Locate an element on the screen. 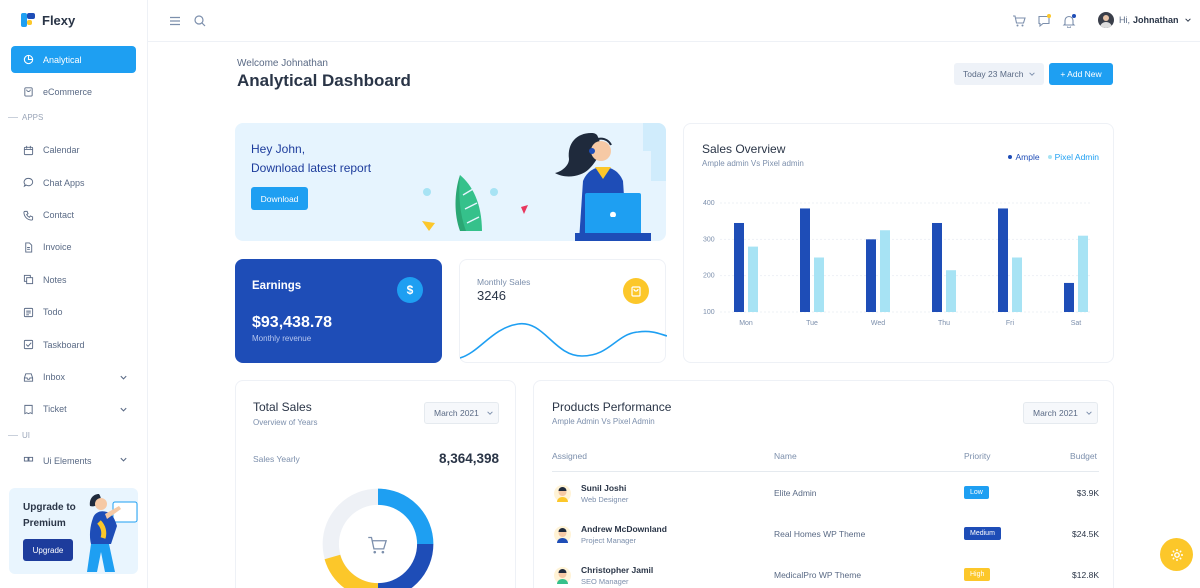  user-greeting: Hi, is located at coordinates (1124, 20).